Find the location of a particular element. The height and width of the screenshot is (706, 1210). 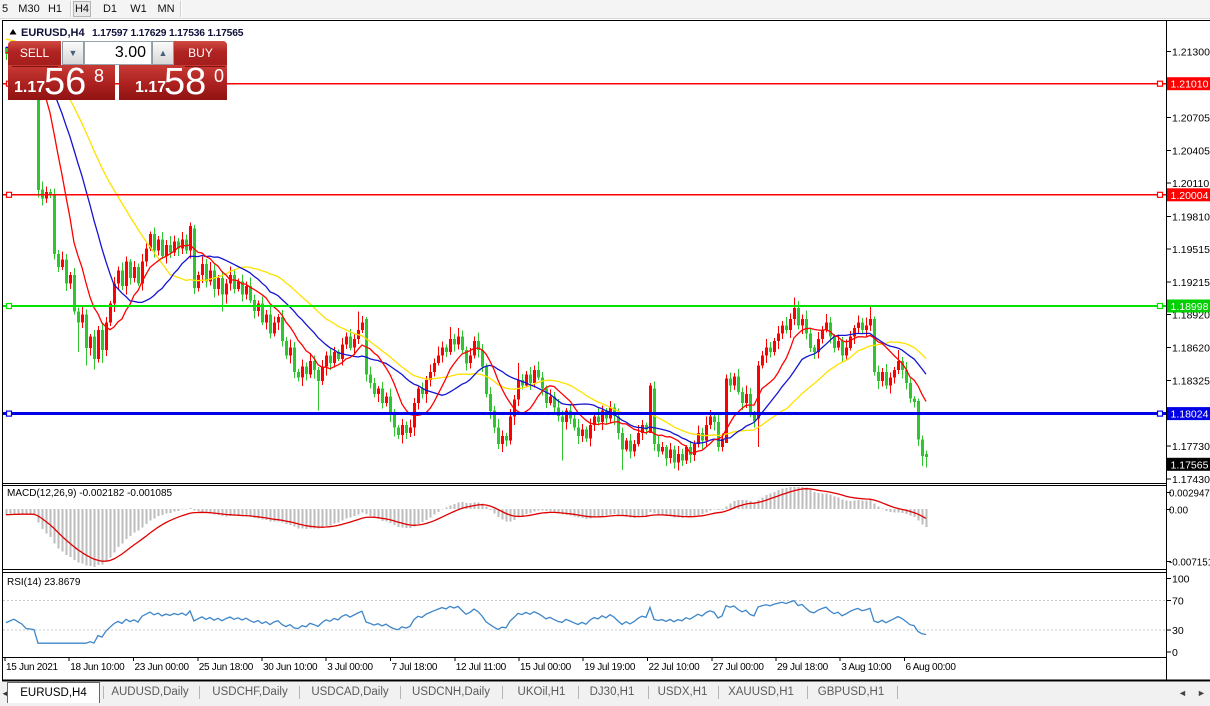

svg-text: 1.17730 is located at coordinates (1191, 447).